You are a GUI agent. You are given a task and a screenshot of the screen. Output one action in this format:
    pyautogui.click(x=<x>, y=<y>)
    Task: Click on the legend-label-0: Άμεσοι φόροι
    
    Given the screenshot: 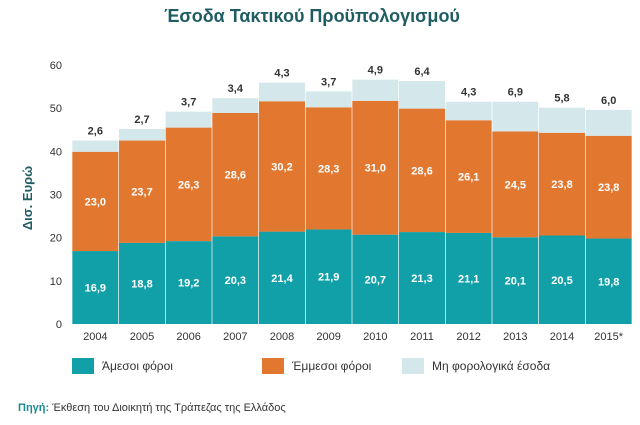 What is the action you would take?
    pyautogui.click(x=137, y=366)
    